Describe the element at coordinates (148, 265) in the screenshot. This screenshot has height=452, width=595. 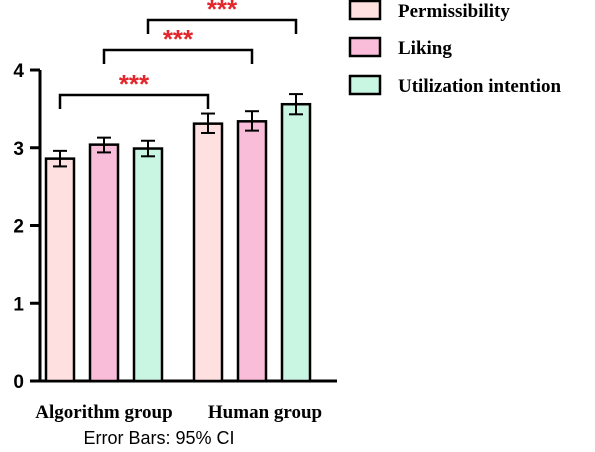
I see `bar-utilization-intention-algorithm` at that location.